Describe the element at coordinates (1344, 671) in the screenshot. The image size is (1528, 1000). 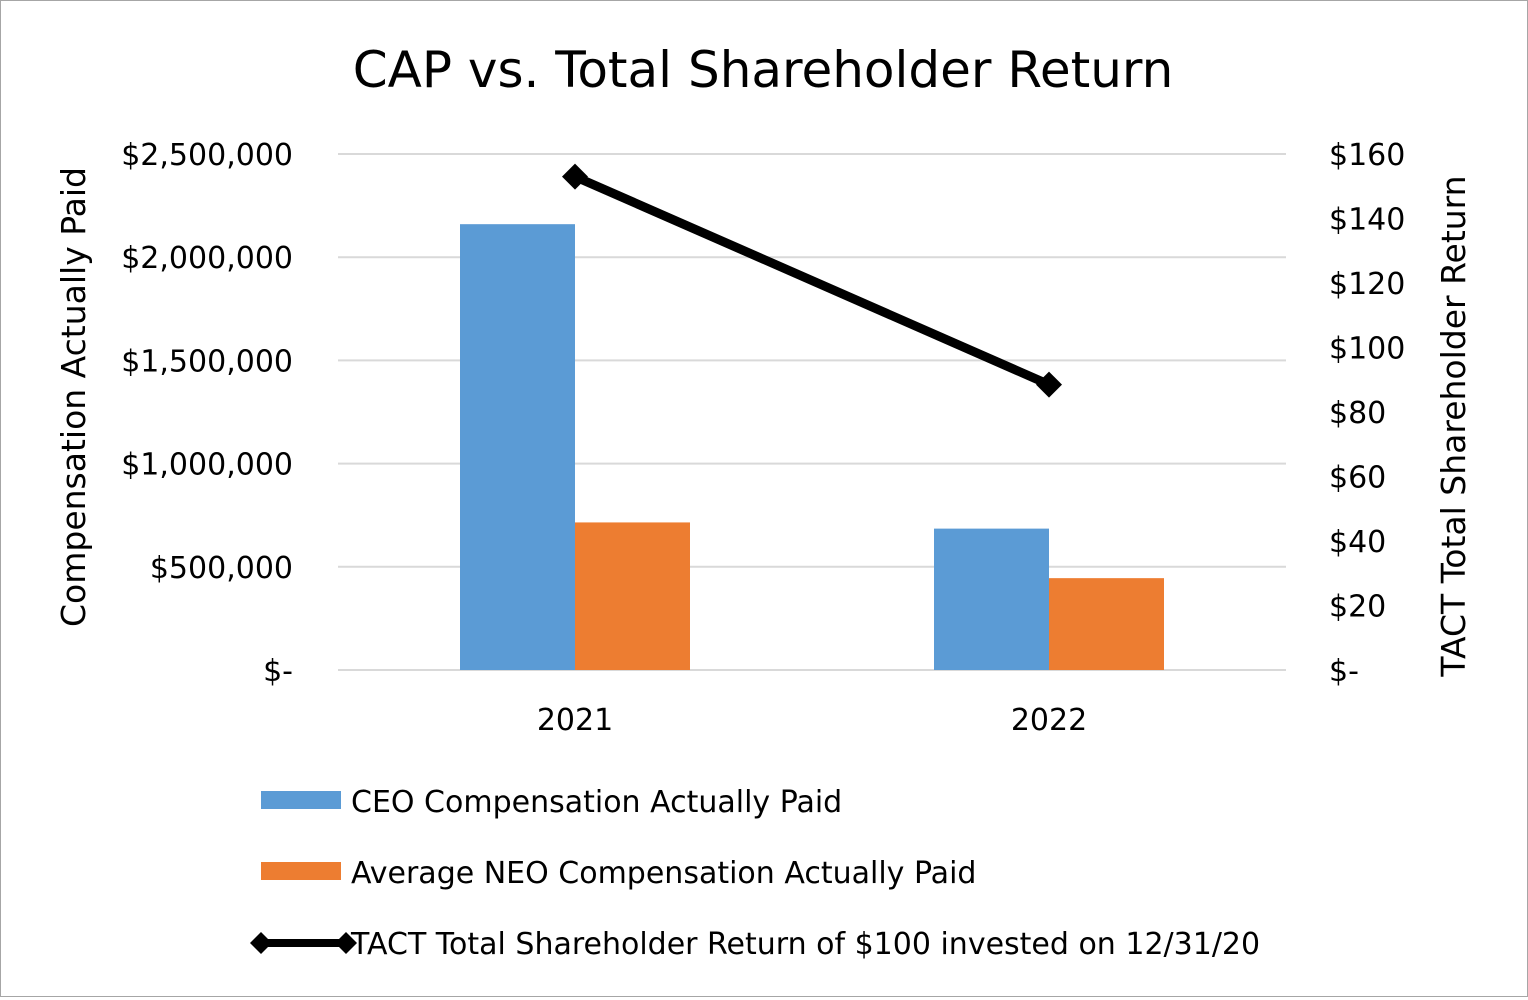
I see `y2-tick-label: $-` at that location.